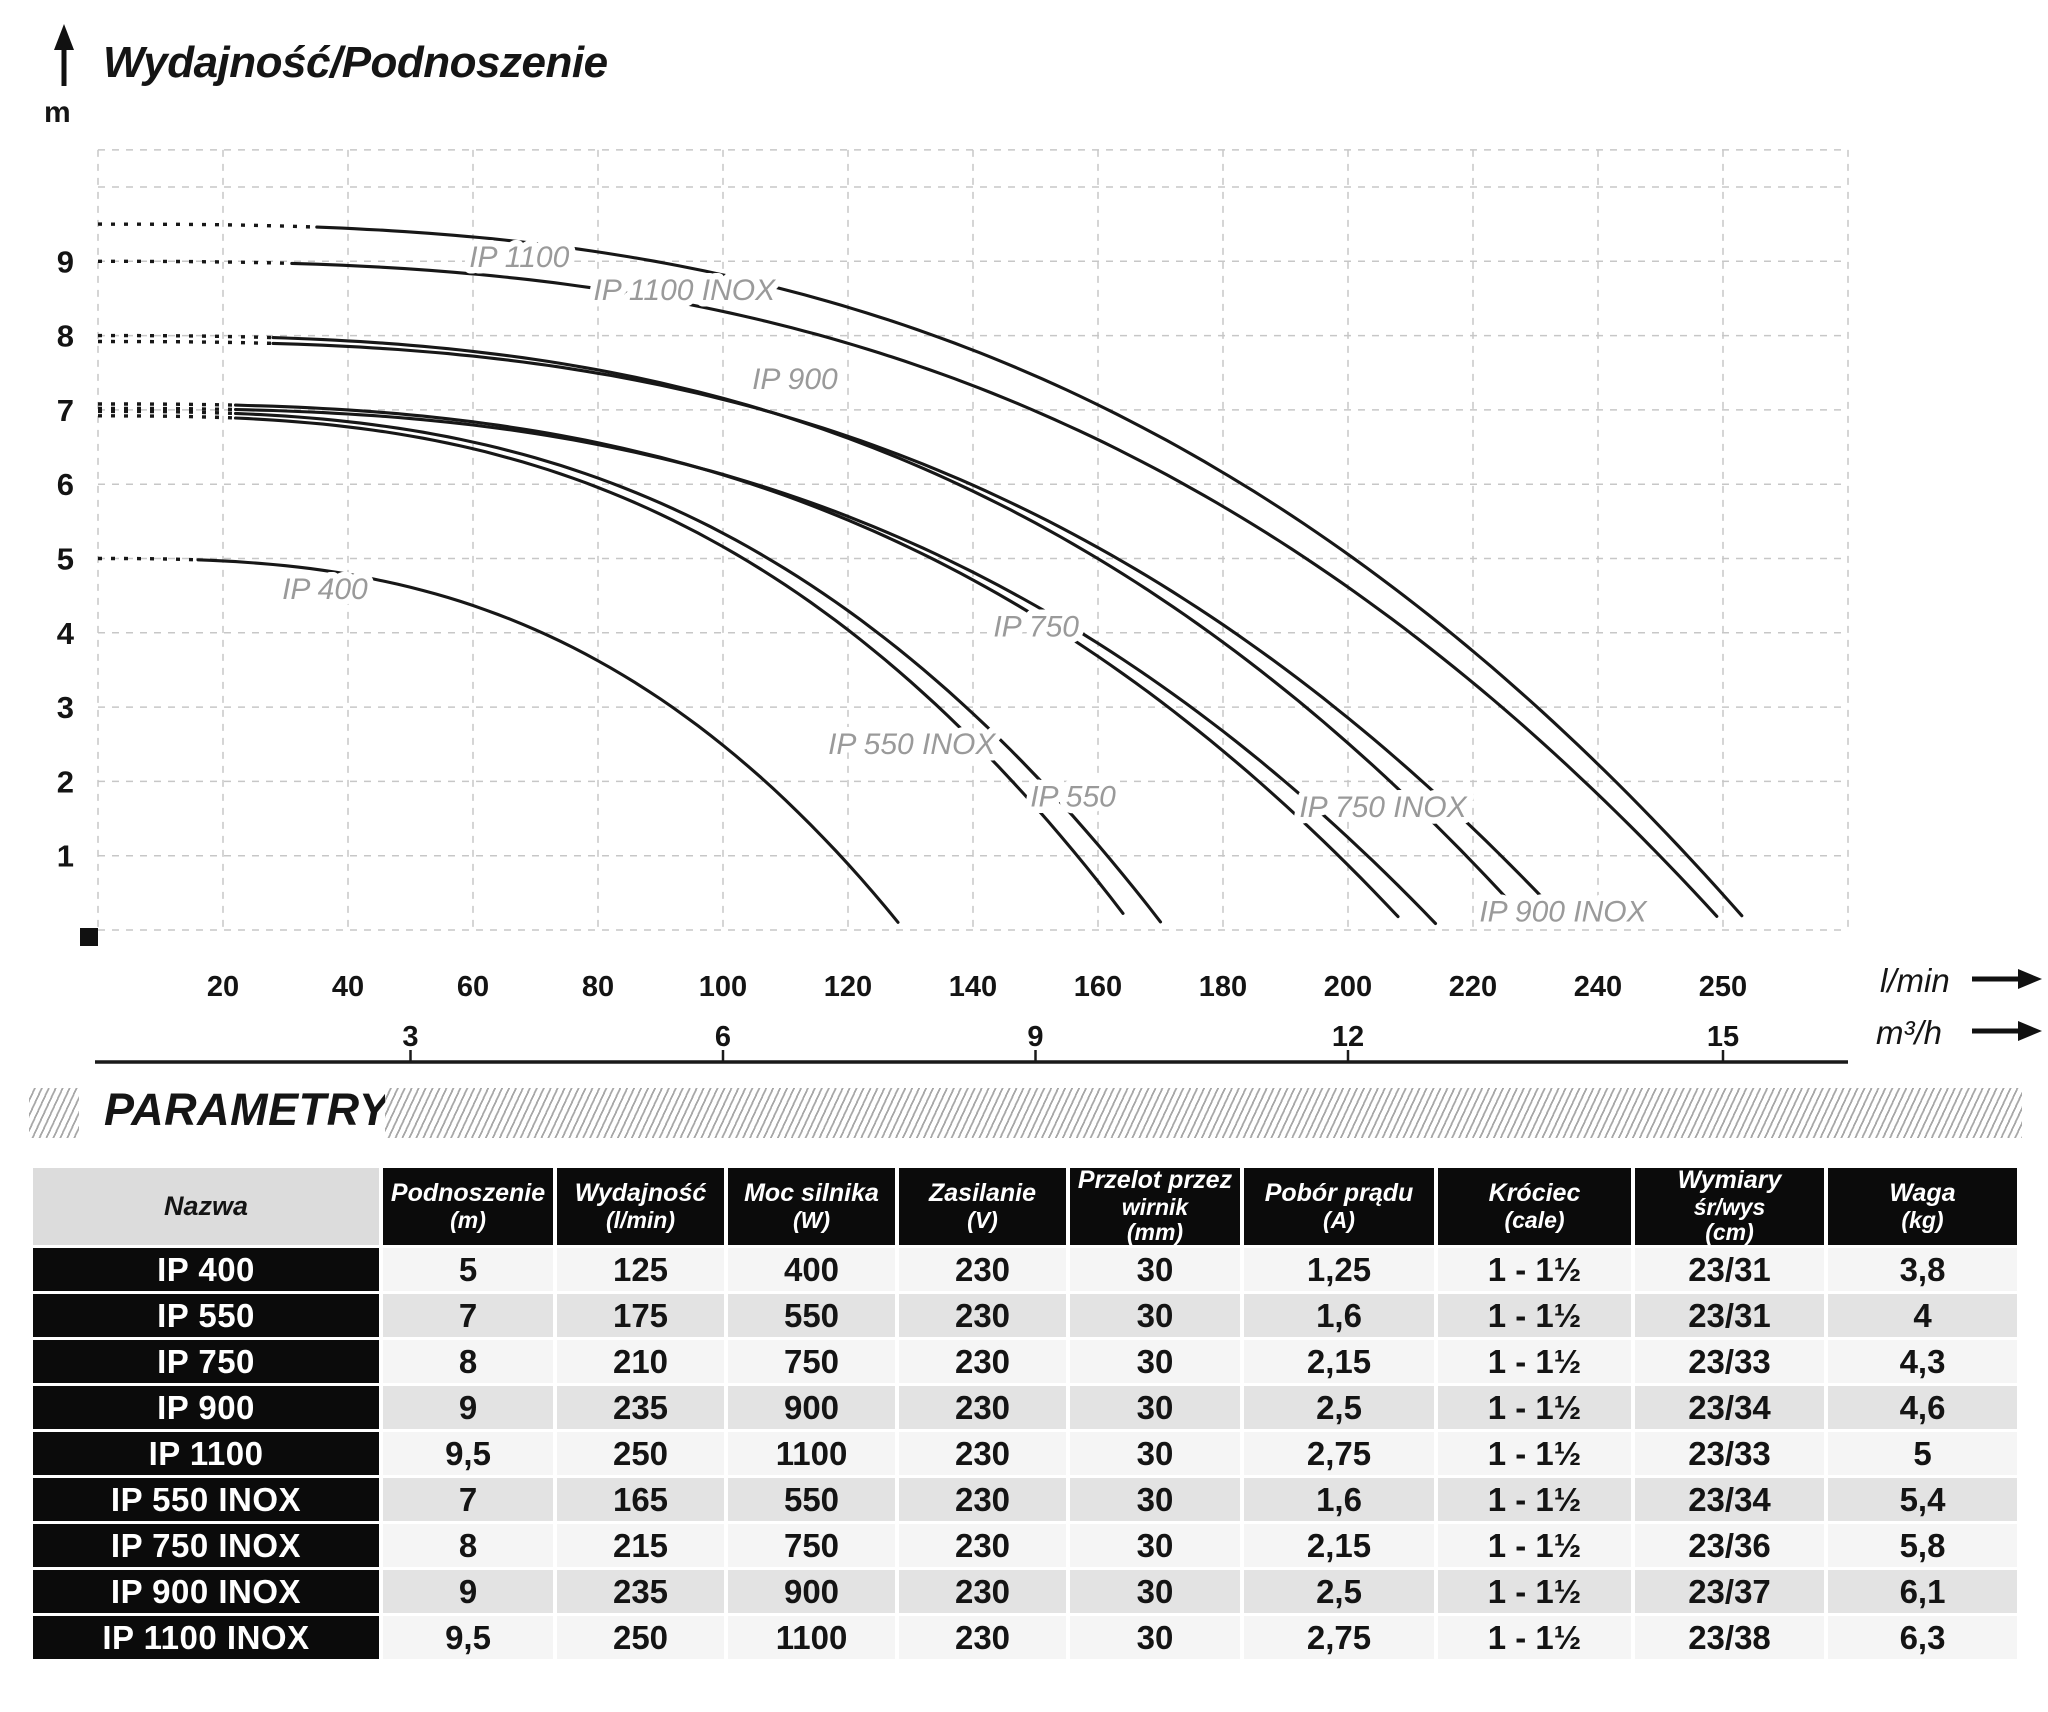  Describe the element at coordinates (1339, 1361) in the screenshot. I see `table-cell: 2,15` at that location.